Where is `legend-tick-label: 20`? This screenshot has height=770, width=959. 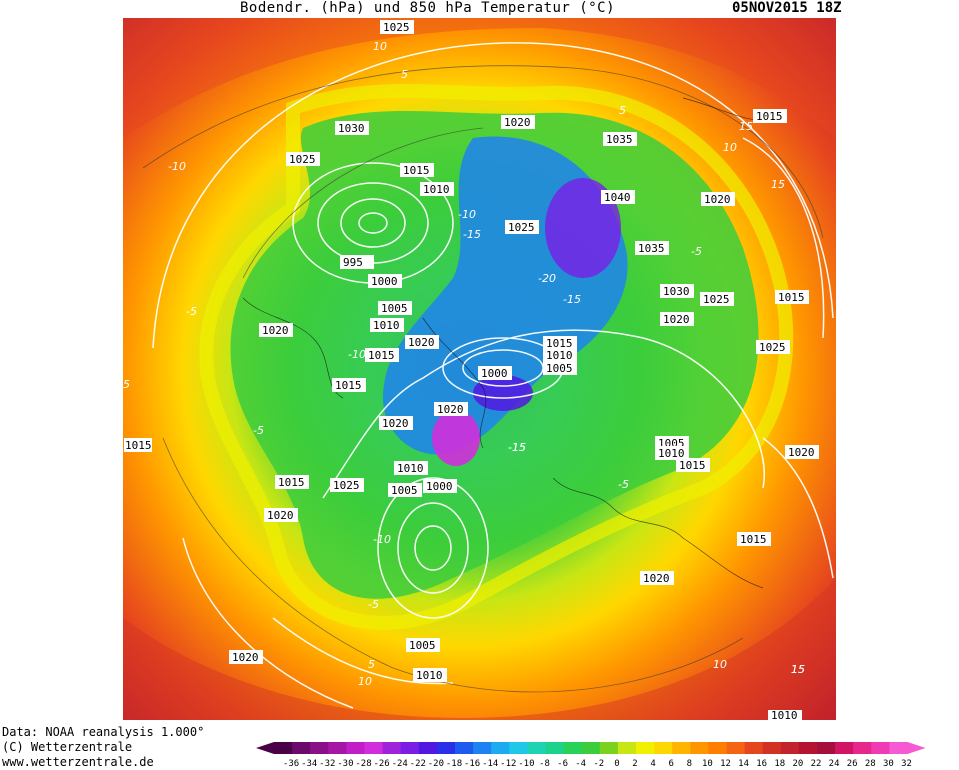 legend-tick-label: 20 is located at coordinates (797, 764).